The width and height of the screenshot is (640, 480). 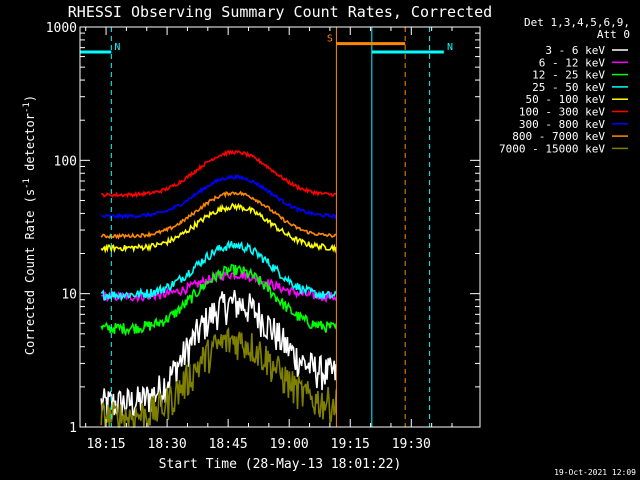 I want to click on y-axis-label: Corrected Count Rate (s-1 detector-1), so click(x=29, y=225).